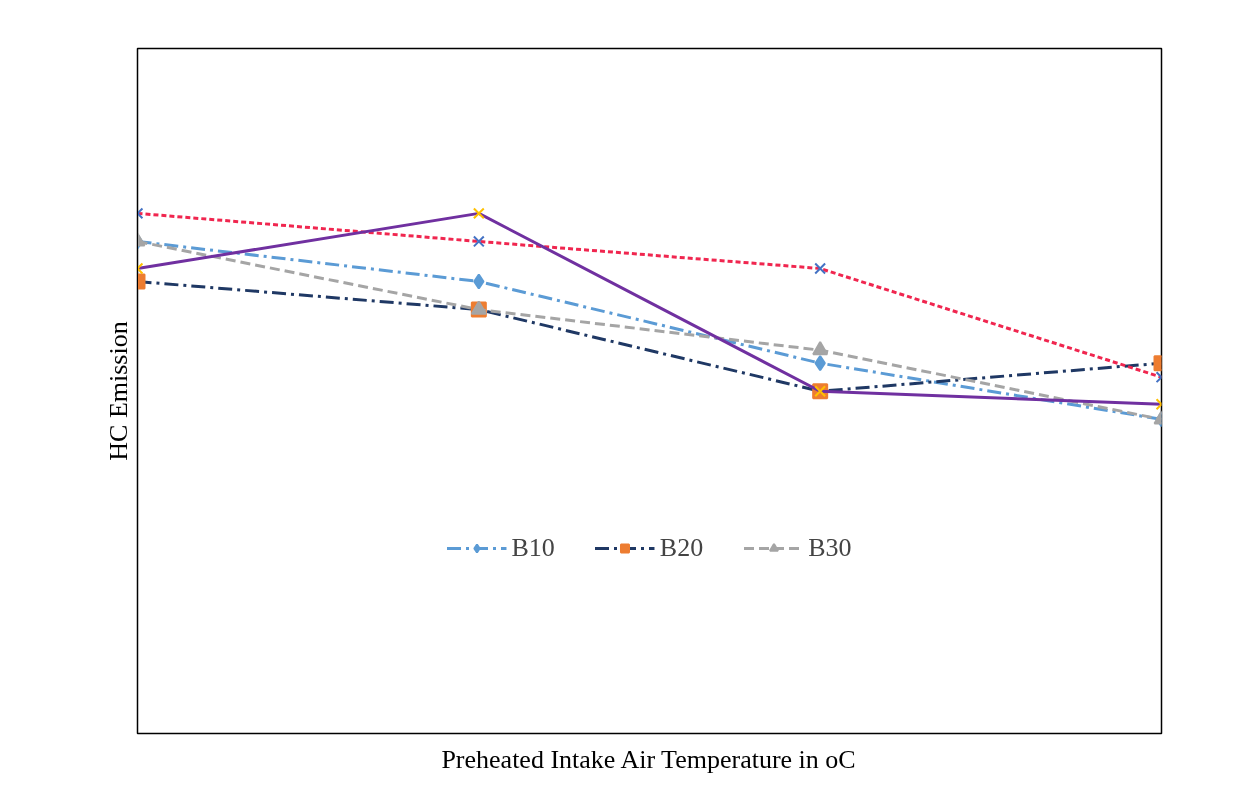 The image size is (1239, 805). I want to click on x-axis-title: Preheated Intake Air Temperature in oC, so click(648, 759).